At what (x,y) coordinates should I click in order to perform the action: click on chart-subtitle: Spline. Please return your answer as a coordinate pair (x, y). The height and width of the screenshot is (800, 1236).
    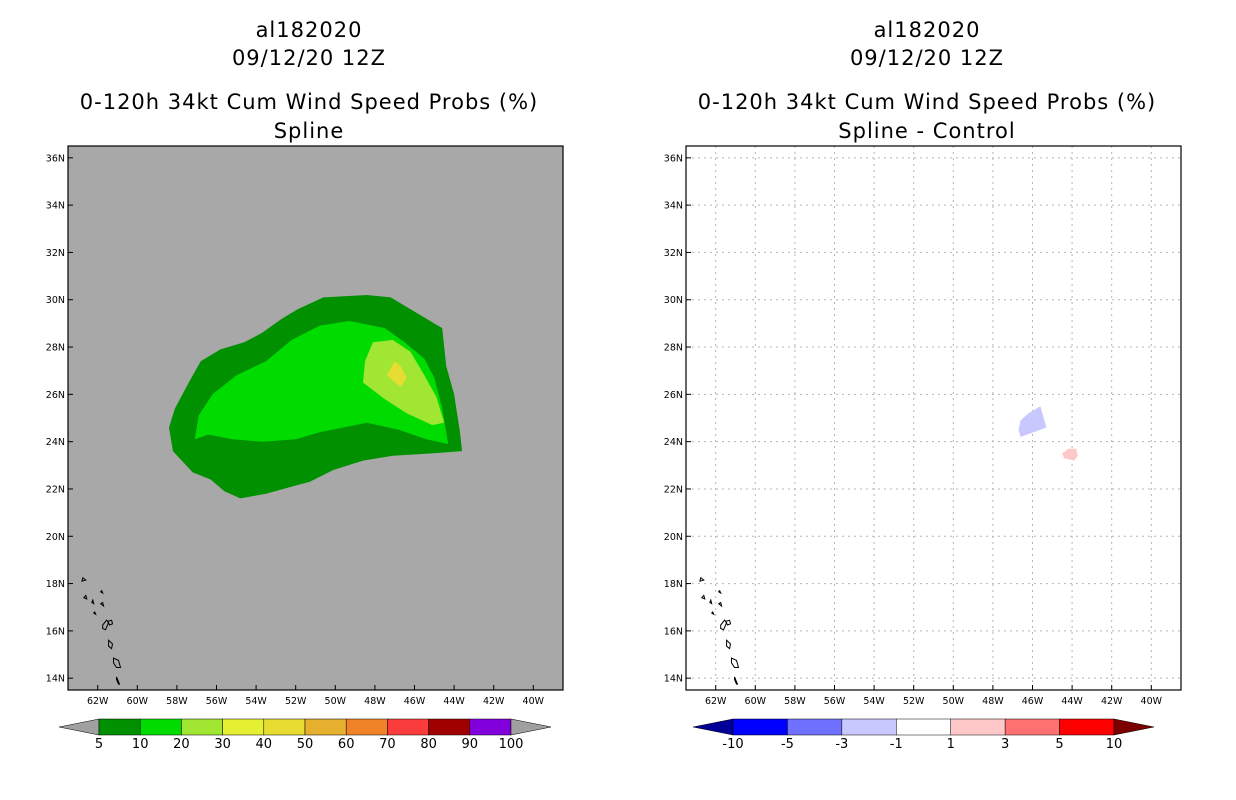
    Looking at the image, I should click on (309, 131).